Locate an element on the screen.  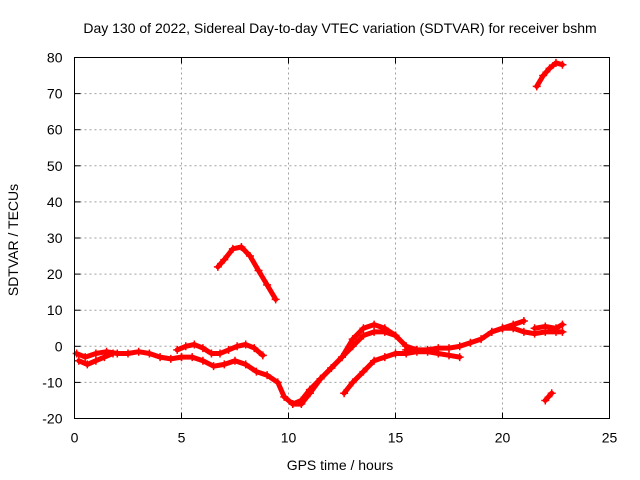
y-tick-label: 80 is located at coordinates (55, 58).